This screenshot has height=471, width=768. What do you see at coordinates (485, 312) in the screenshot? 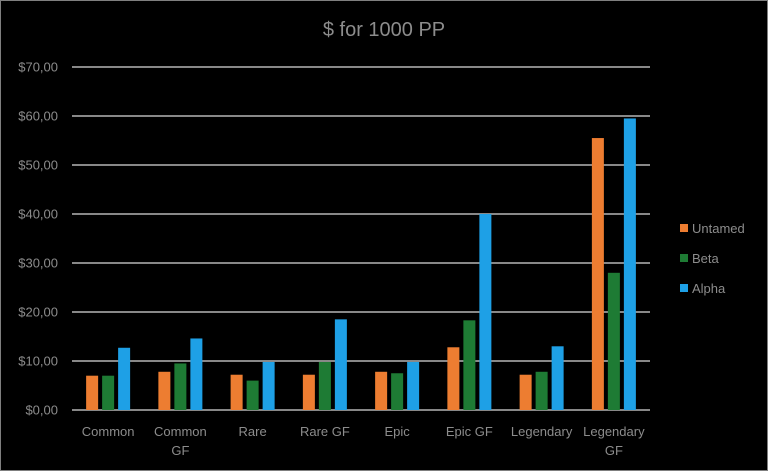
I see `bar-alpha-epic-gf` at bounding box center [485, 312].